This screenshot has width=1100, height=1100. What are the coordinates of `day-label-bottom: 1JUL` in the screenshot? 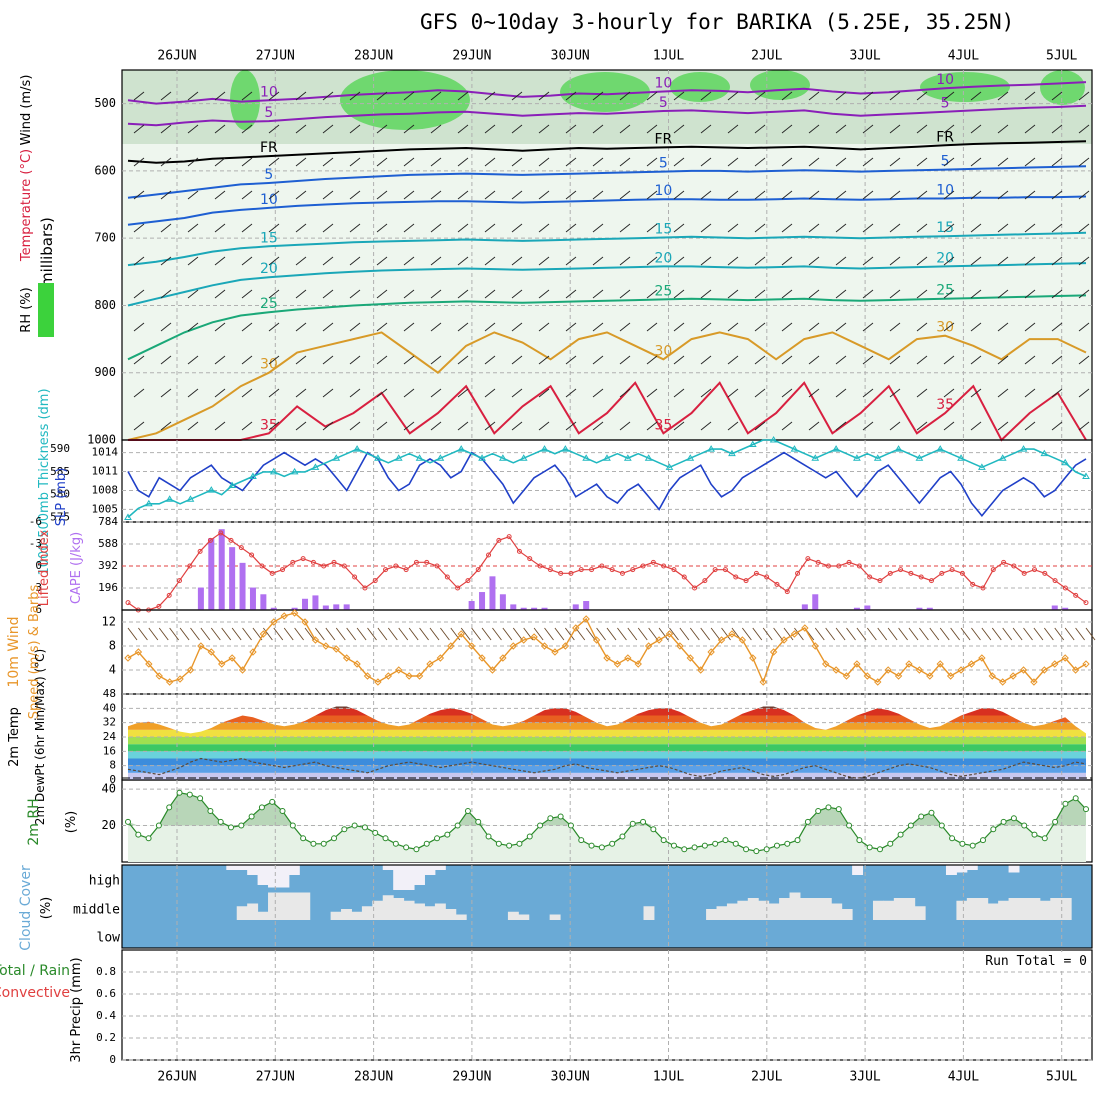 It's located at (668, 1077).